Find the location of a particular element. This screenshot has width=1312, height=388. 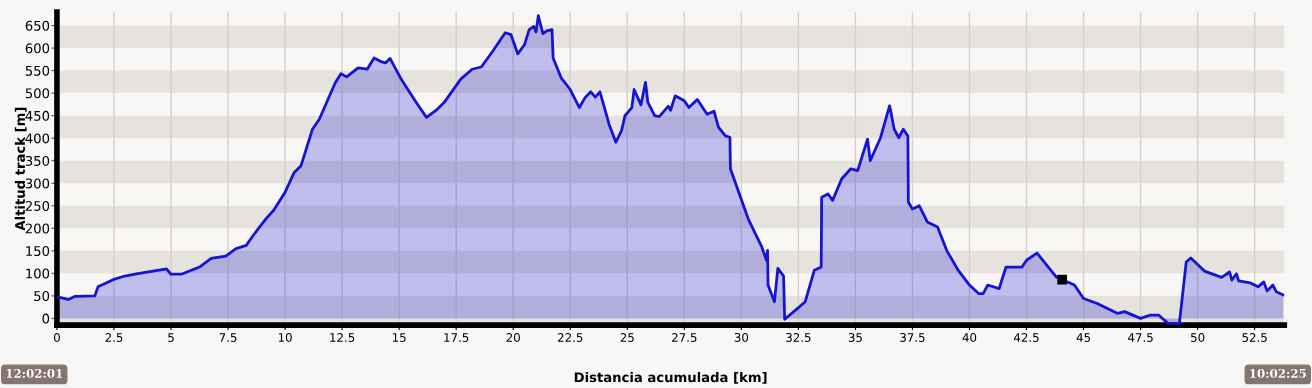

x-tick-label: 32.5 is located at coordinates (798, 337).